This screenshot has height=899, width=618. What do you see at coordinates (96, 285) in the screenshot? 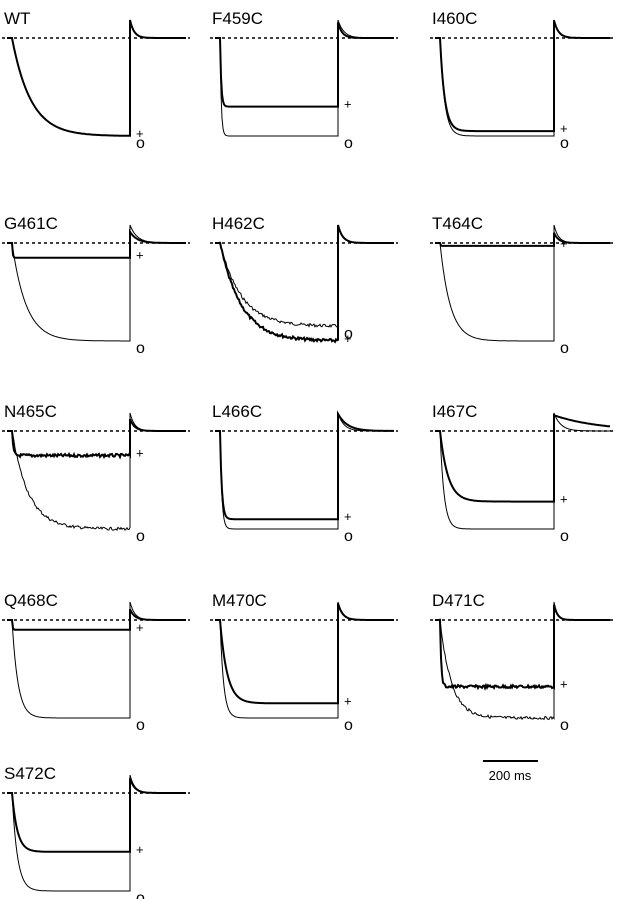
I see `panel-g461c: G461C o +` at bounding box center [96, 285].